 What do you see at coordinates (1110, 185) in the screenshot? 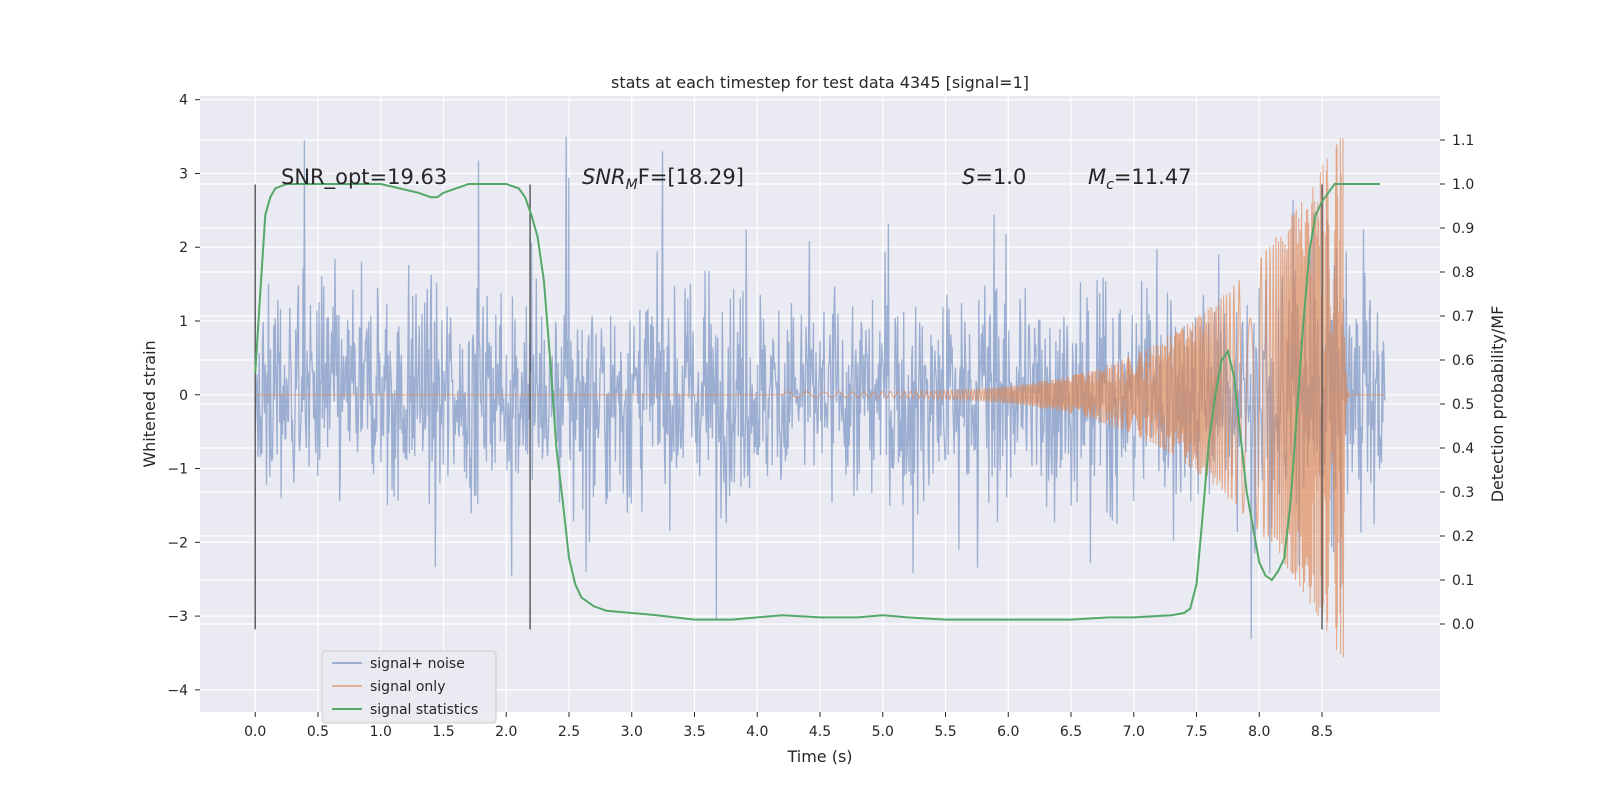
I see `mc-sub: c` at bounding box center [1110, 185].